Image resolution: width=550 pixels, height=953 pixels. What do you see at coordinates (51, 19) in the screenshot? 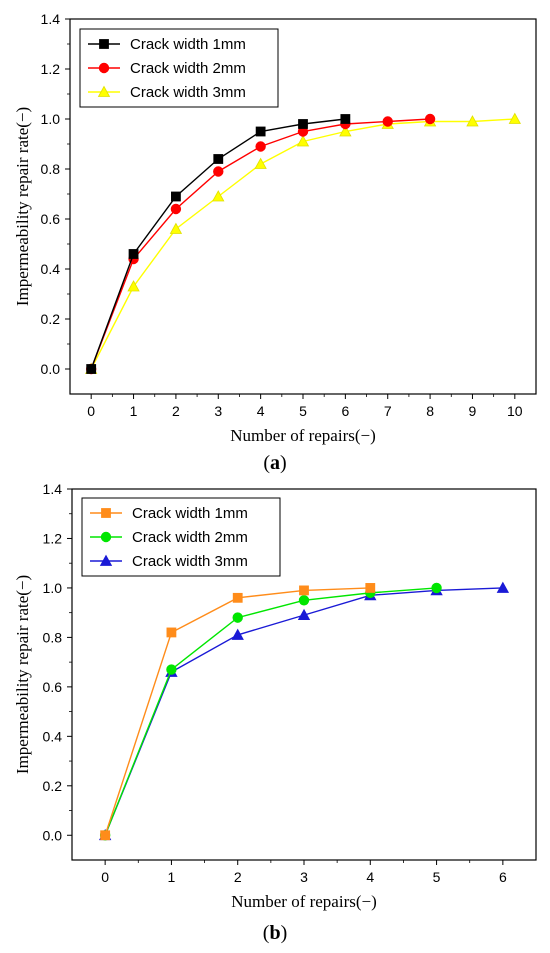
I see `y-tick-label: 1.4` at bounding box center [51, 19].